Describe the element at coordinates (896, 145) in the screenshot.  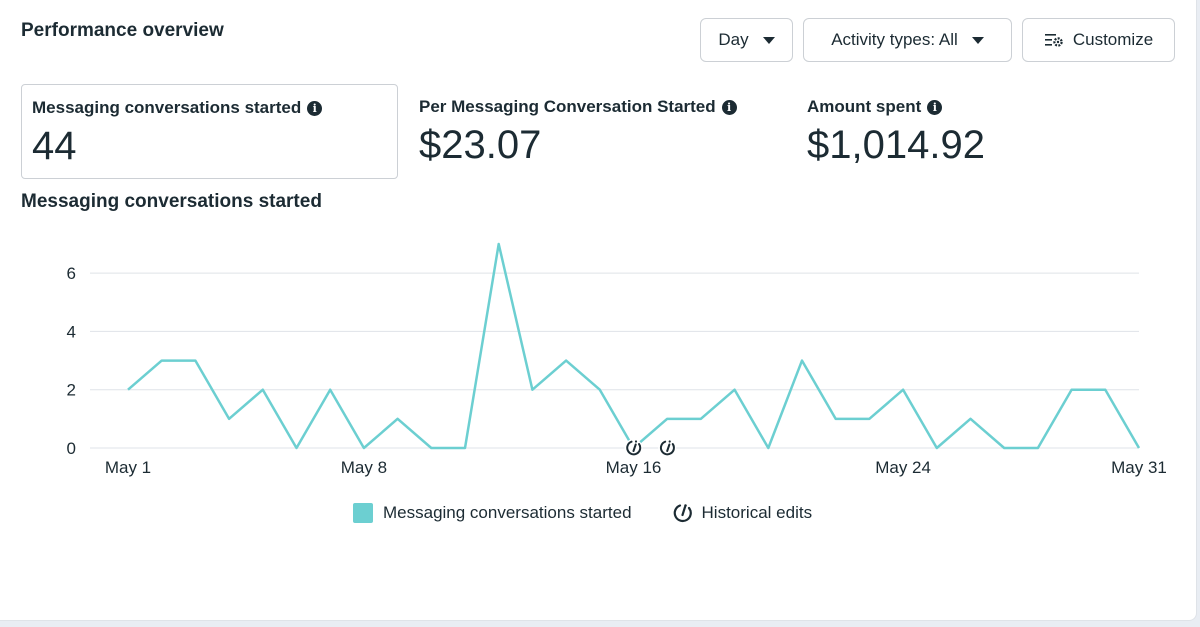
I see `metric-value: $1,014.92` at that location.